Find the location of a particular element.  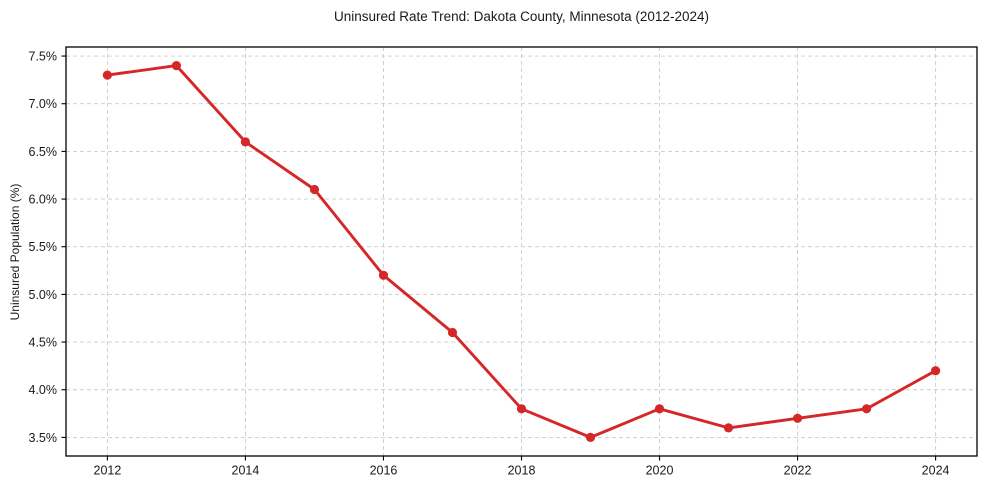

x-tick-label: 2014 is located at coordinates (246, 471).